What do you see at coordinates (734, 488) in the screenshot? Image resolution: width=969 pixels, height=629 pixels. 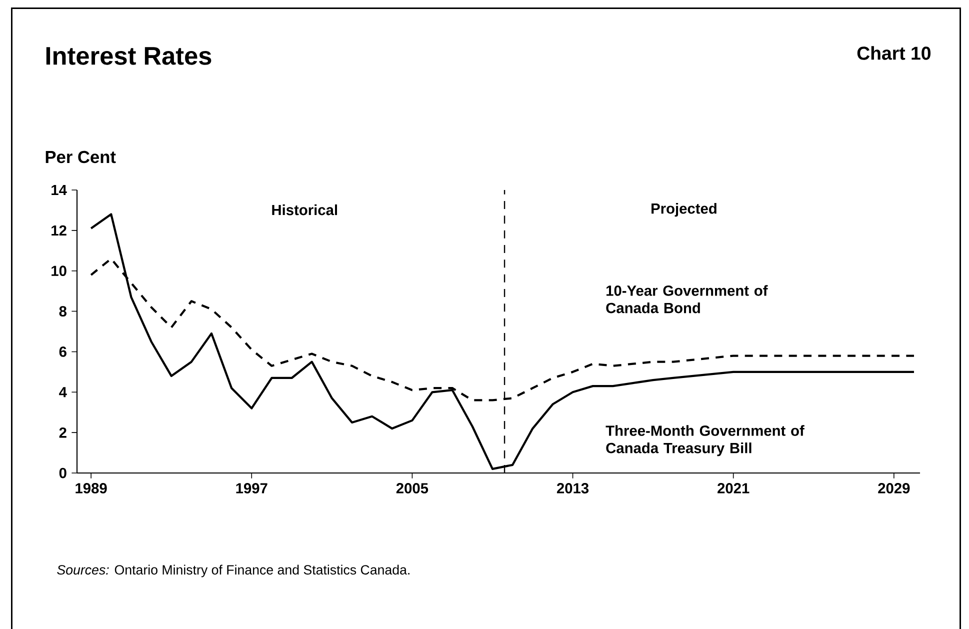 I see `x-tick-label: 2021` at bounding box center [734, 488].